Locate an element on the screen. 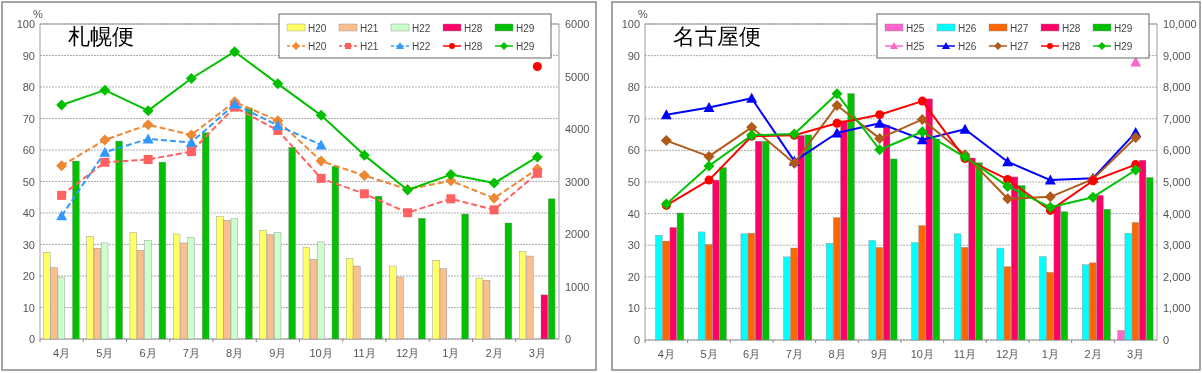  legend-label: H26 is located at coordinates (967, 46).